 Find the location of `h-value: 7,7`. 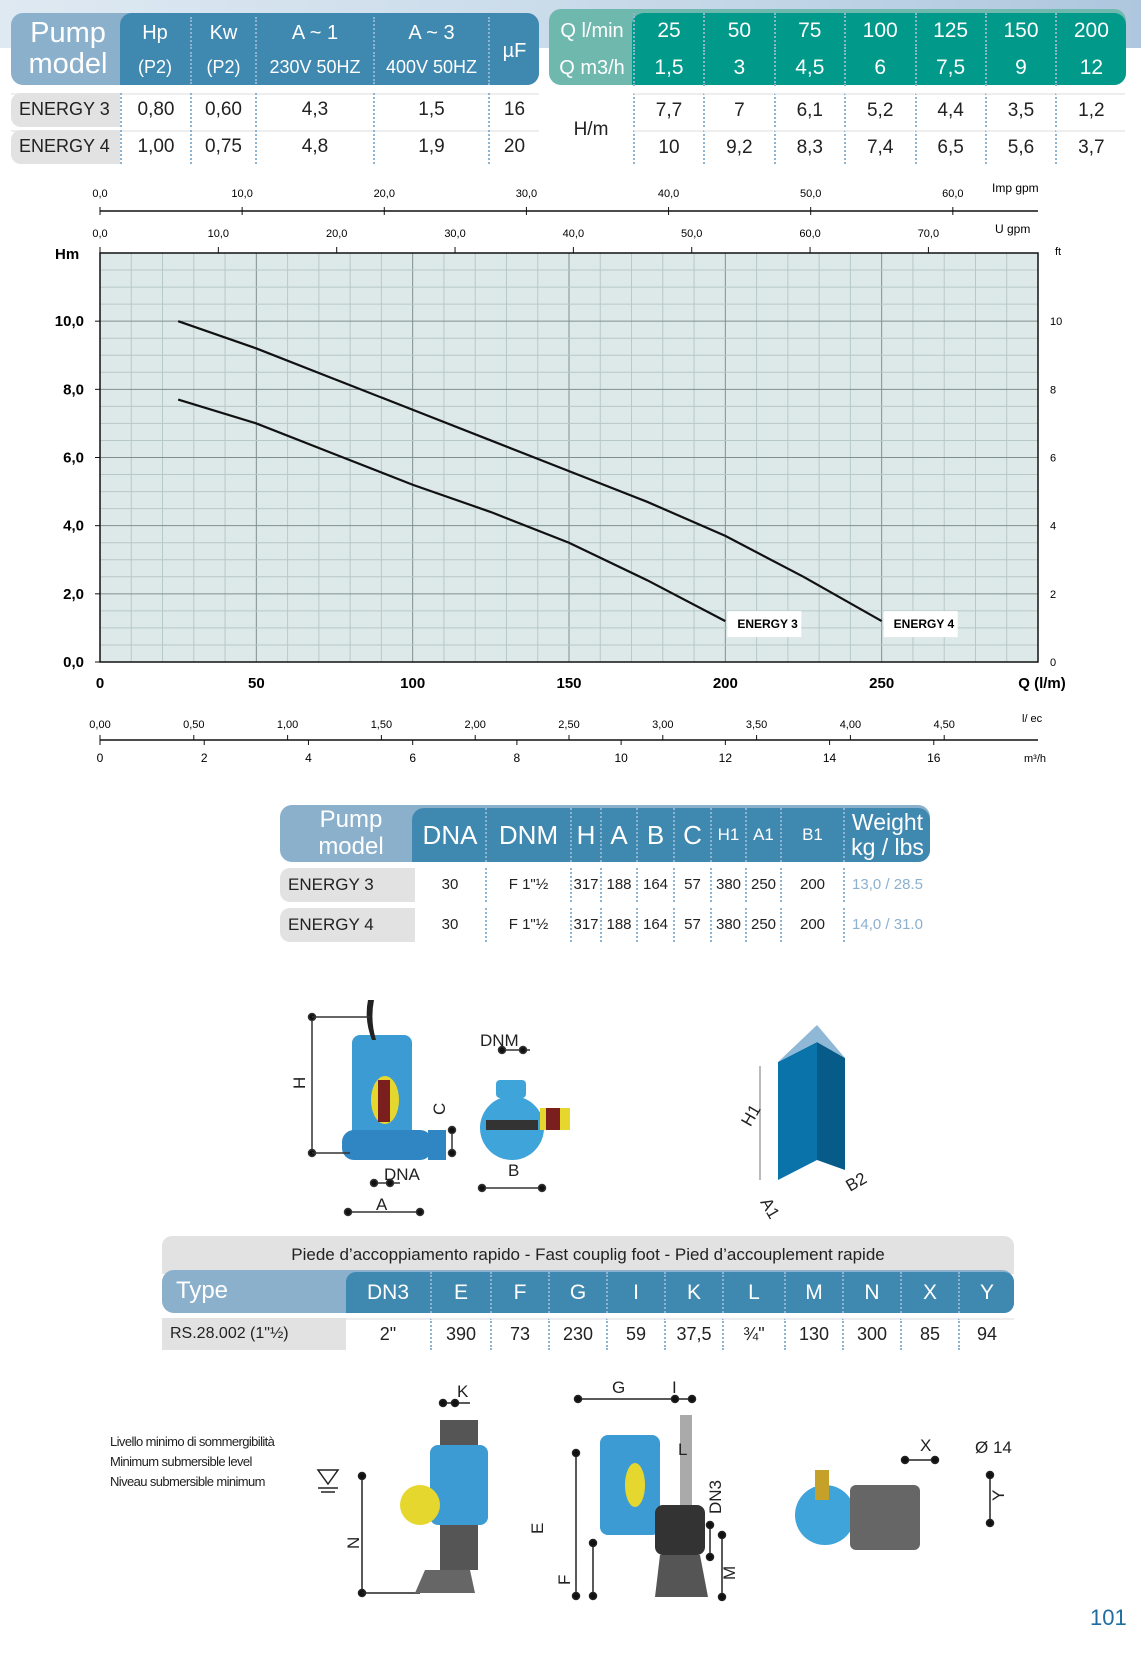

h-value: 7,7 is located at coordinates (668, 110).